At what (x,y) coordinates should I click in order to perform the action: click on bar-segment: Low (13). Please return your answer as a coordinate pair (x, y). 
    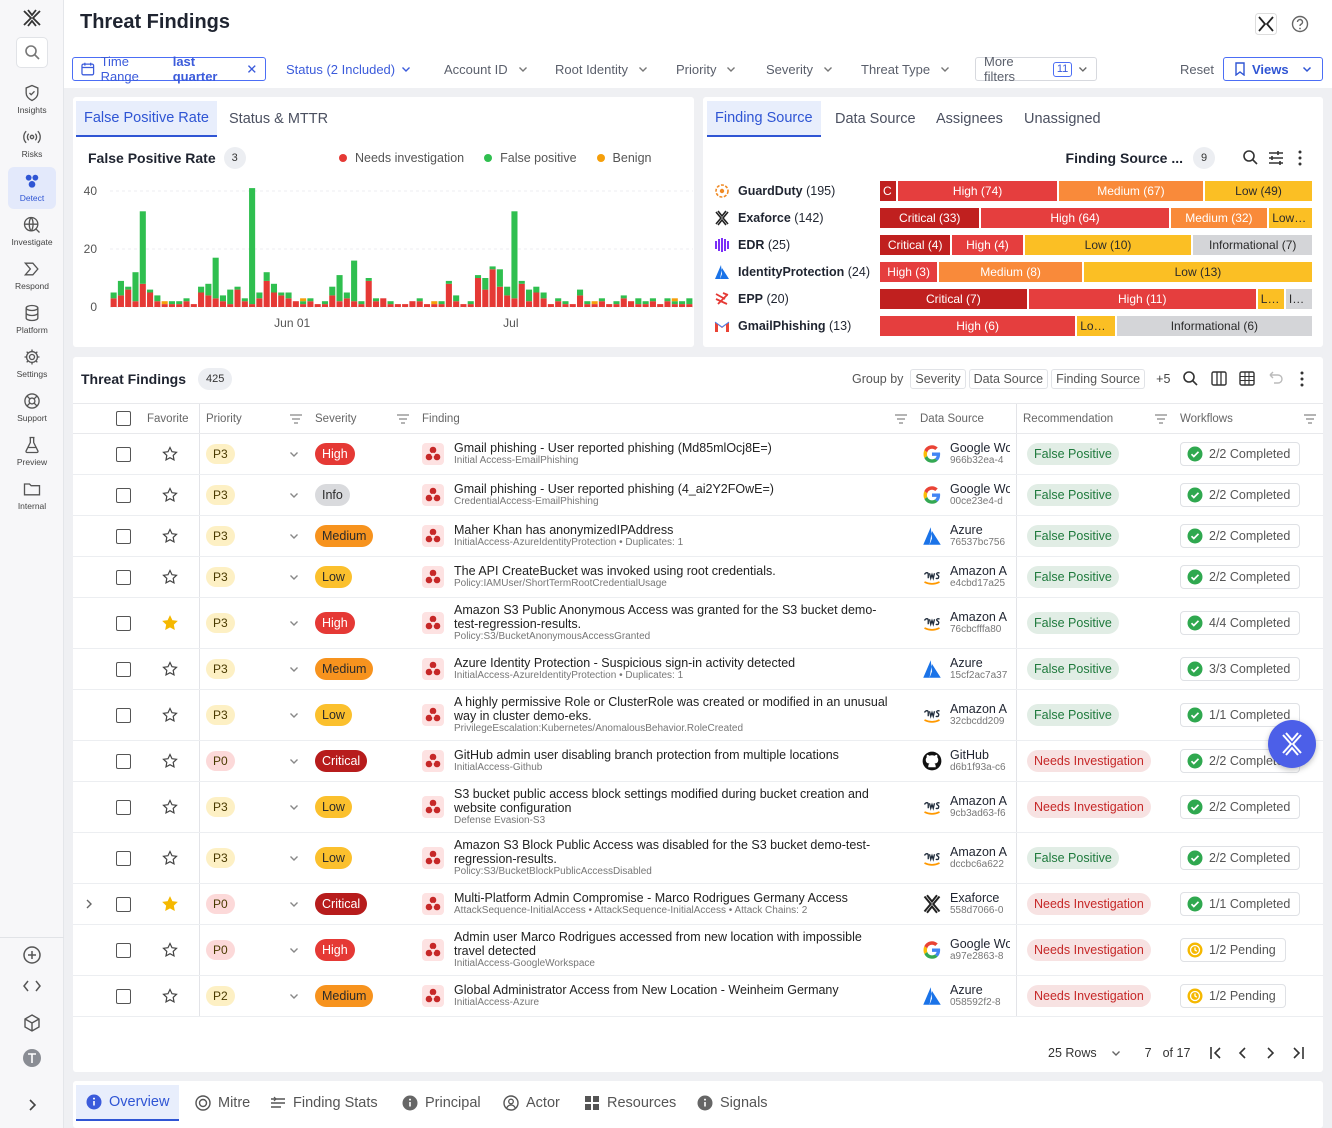
    Looking at the image, I should click on (1197, 272).